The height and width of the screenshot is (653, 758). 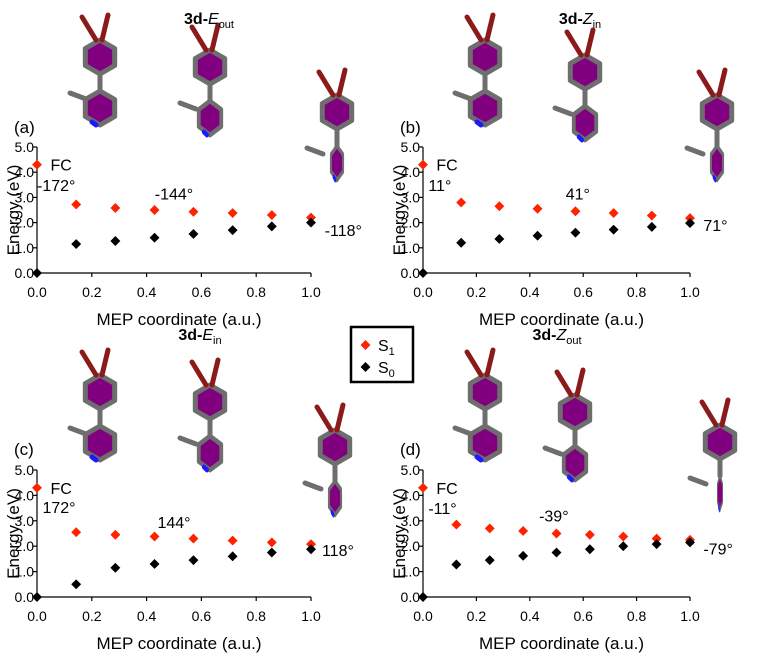 What do you see at coordinates (544, 335) in the screenshot?
I see `title-prefix: 3d-` at bounding box center [544, 335].